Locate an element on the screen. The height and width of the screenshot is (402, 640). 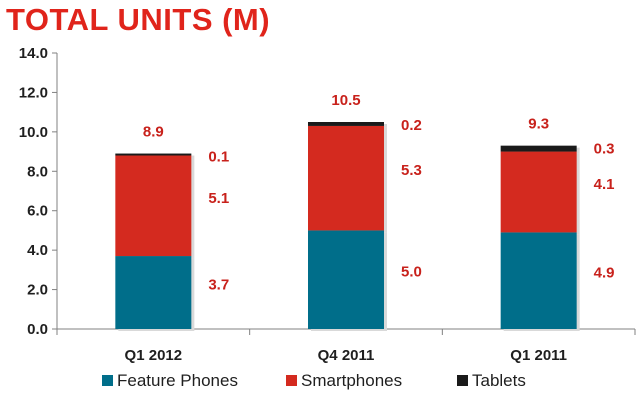
feature-phones-value-label: 4.9 is located at coordinates (604, 273).